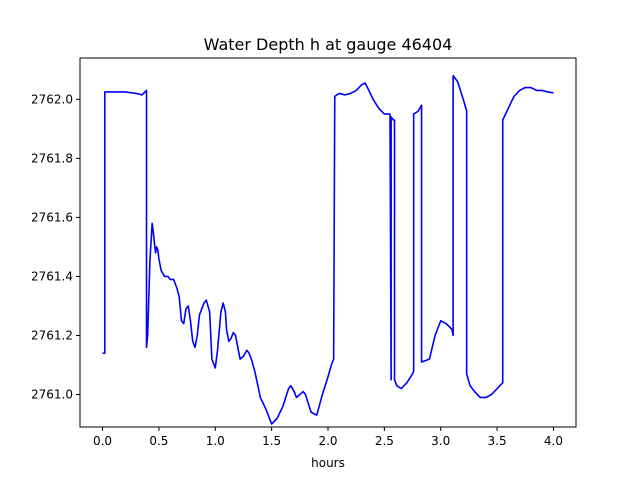  What do you see at coordinates (52, 335) in the screenshot?
I see `y-tick-label: 2761.2` at bounding box center [52, 335].